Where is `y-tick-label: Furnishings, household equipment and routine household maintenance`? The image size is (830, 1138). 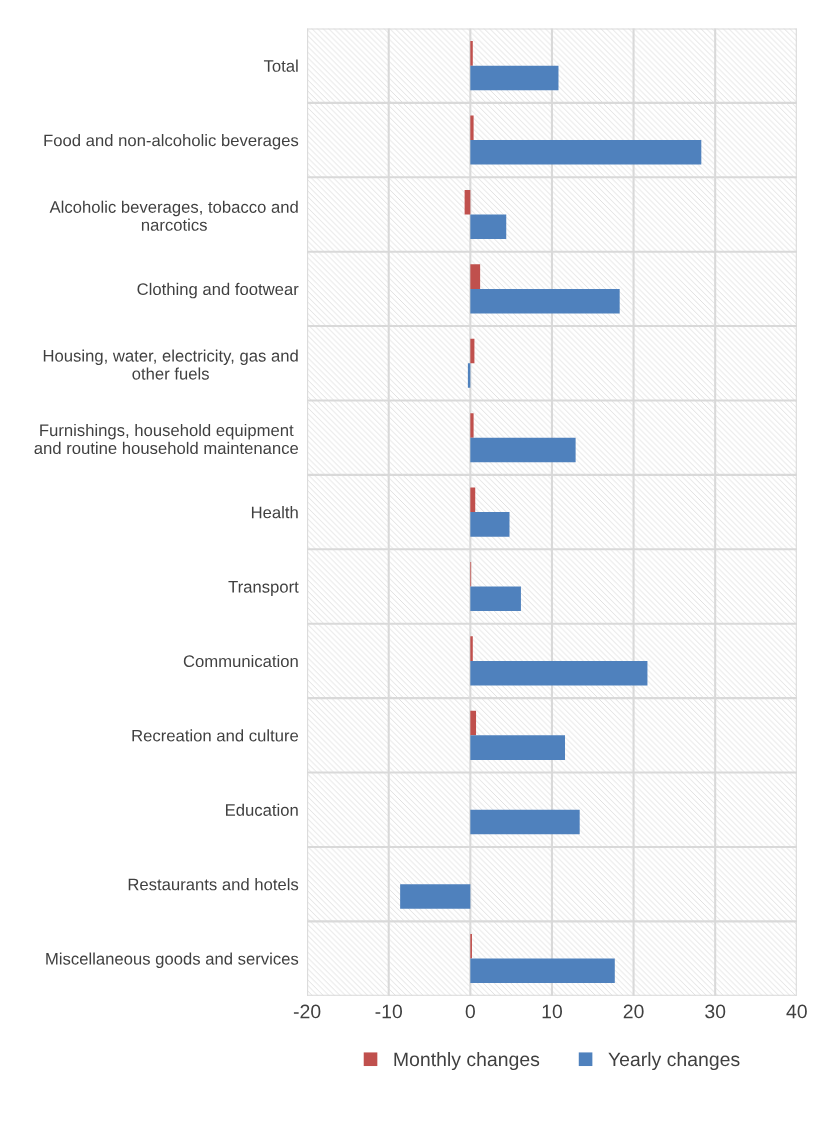 y-tick-label: Furnishings, household equipment and routine household maintenance is located at coordinates (166, 439).